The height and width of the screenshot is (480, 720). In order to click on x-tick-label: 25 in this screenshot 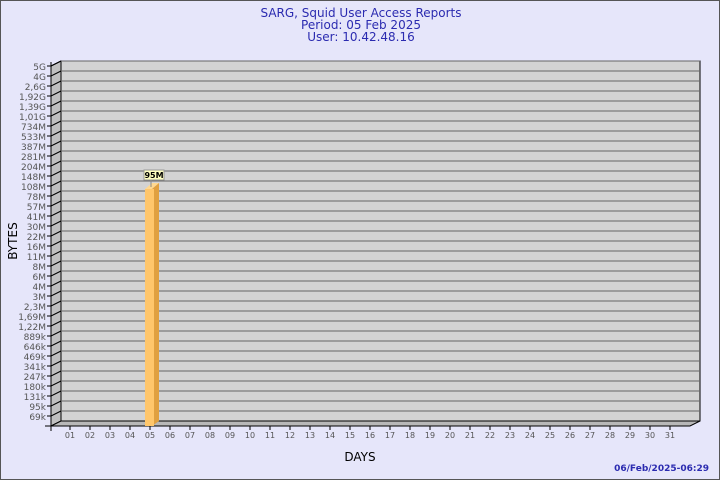, I will do `click(550, 435)`.